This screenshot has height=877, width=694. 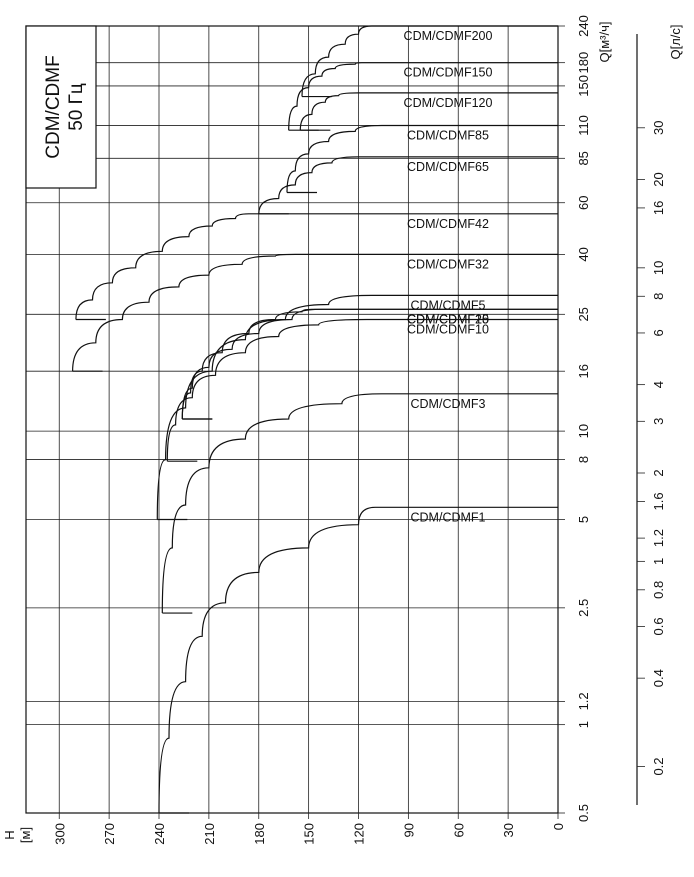 I want to click on y2-tick-label: 4, so click(x=658, y=384).